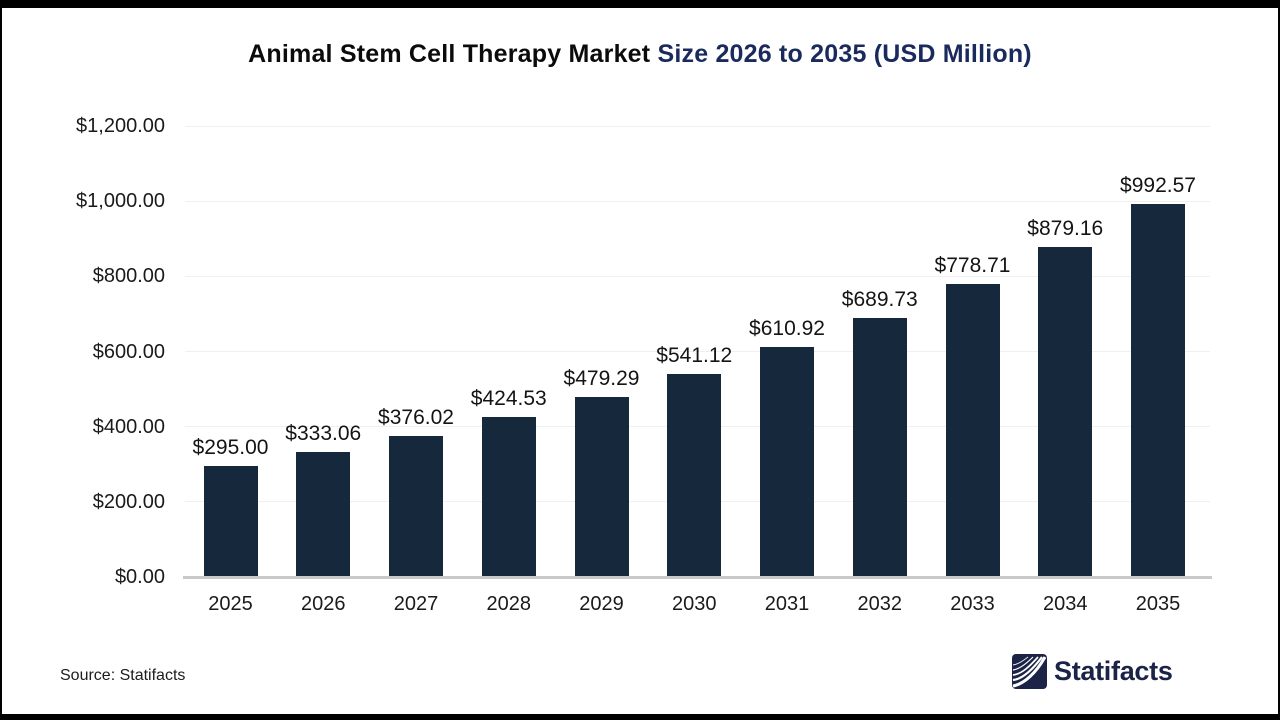 This screenshot has height=720, width=1280. What do you see at coordinates (972, 266) in the screenshot?
I see `bar-value-label: $778.71` at bounding box center [972, 266].